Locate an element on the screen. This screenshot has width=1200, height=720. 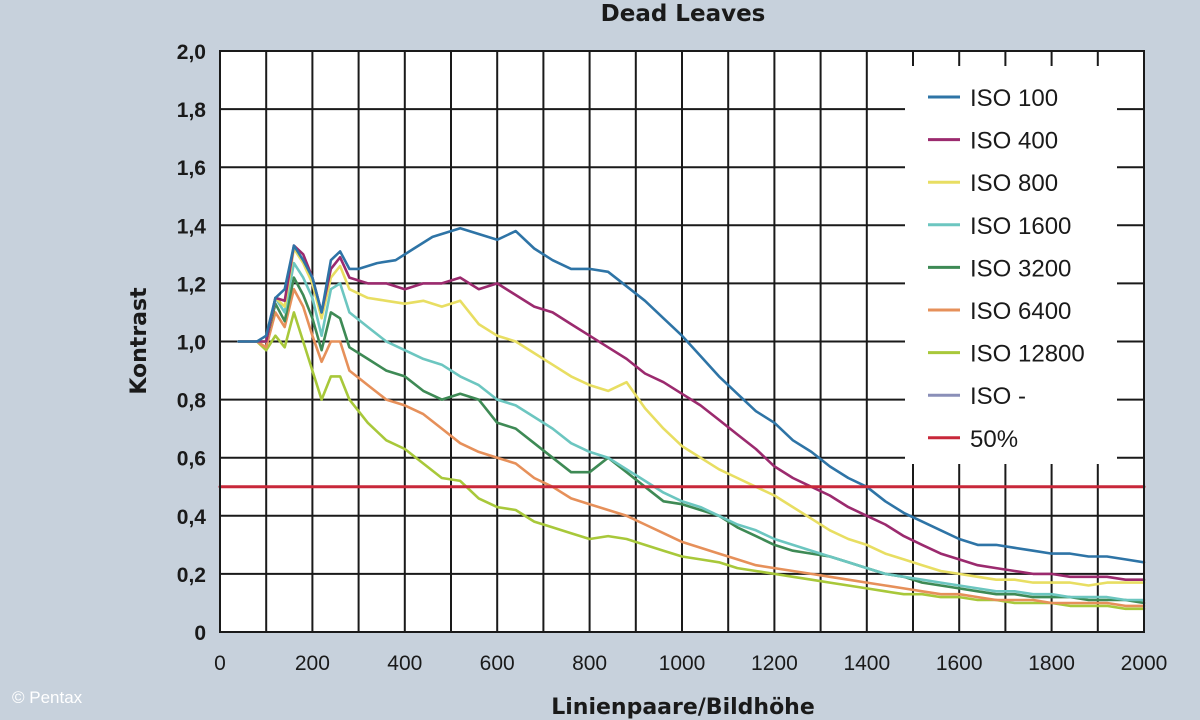
y-tick-label: 1,4 is located at coordinates (192, 226).